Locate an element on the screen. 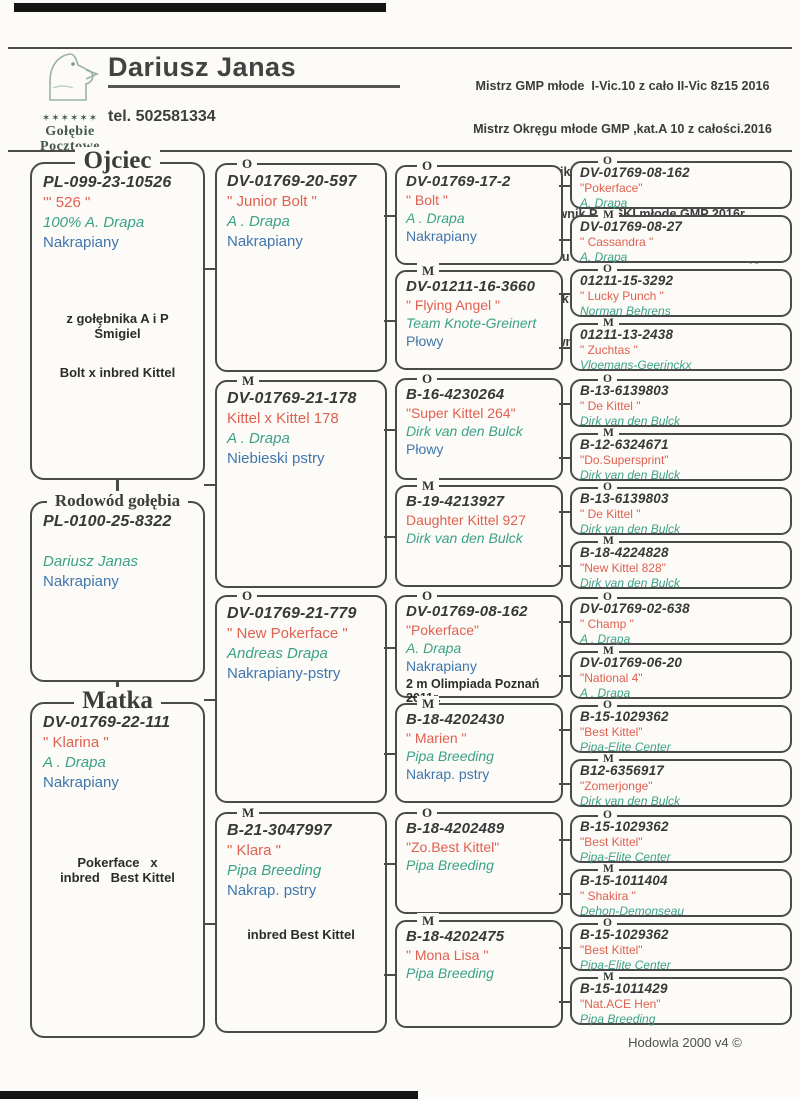 The width and height of the screenshot is (800, 1099). box-title-mother: Matka is located at coordinates (117, 700).